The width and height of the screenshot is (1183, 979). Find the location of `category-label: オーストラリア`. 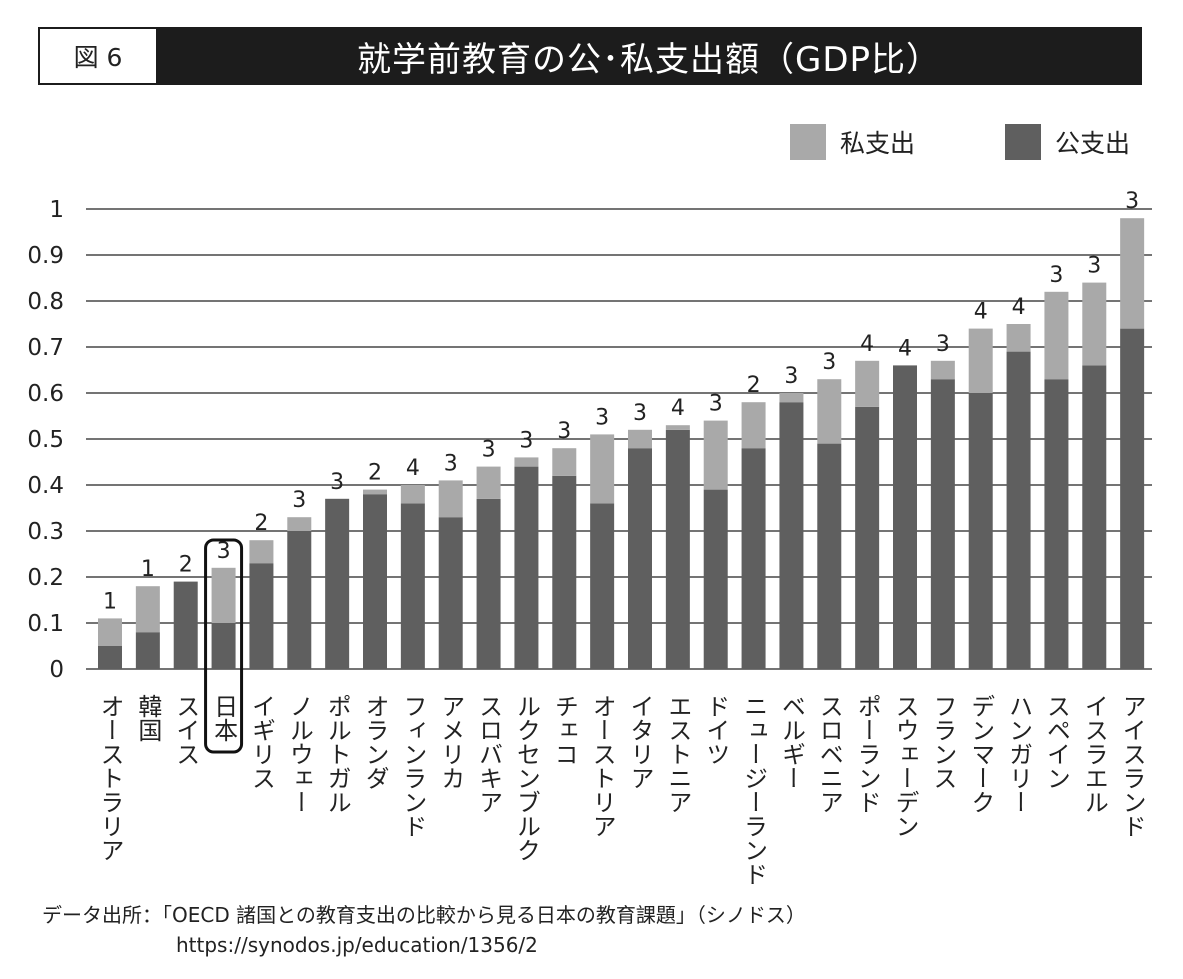

category-label: オーストラリア is located at coordinates (110, 778).